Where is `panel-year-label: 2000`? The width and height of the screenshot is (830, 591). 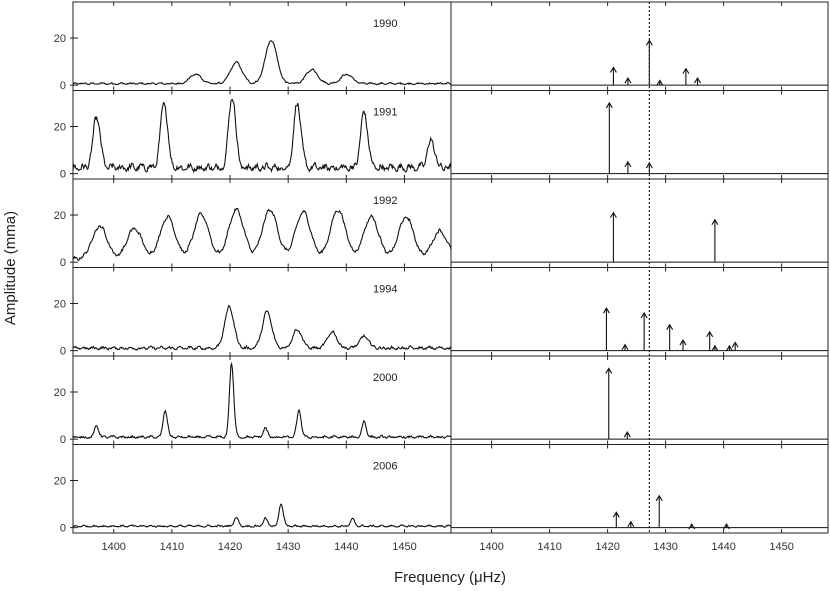 panel-year-label: 2000 is located at coordinates (385, 378).